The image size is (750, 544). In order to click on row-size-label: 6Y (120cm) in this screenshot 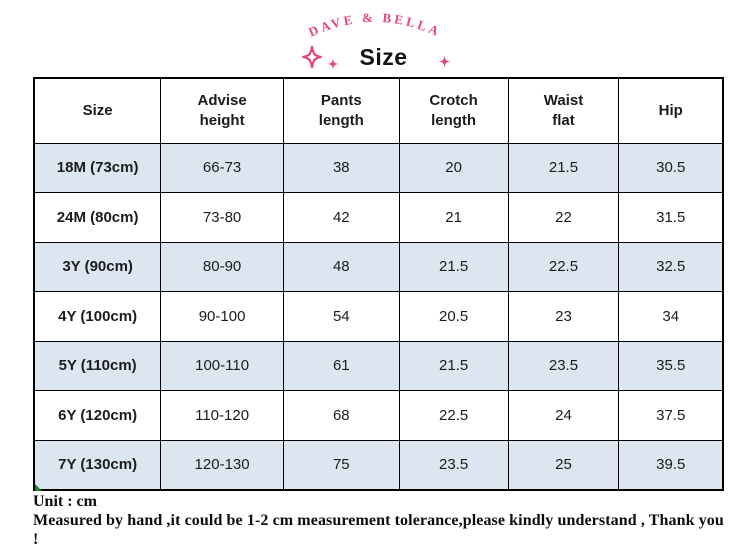, I will do `click(97, 415)`.